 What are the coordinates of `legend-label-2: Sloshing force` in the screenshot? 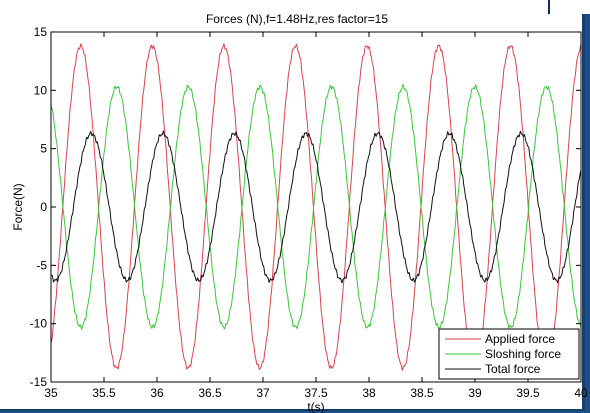 It's located at (523, 354).